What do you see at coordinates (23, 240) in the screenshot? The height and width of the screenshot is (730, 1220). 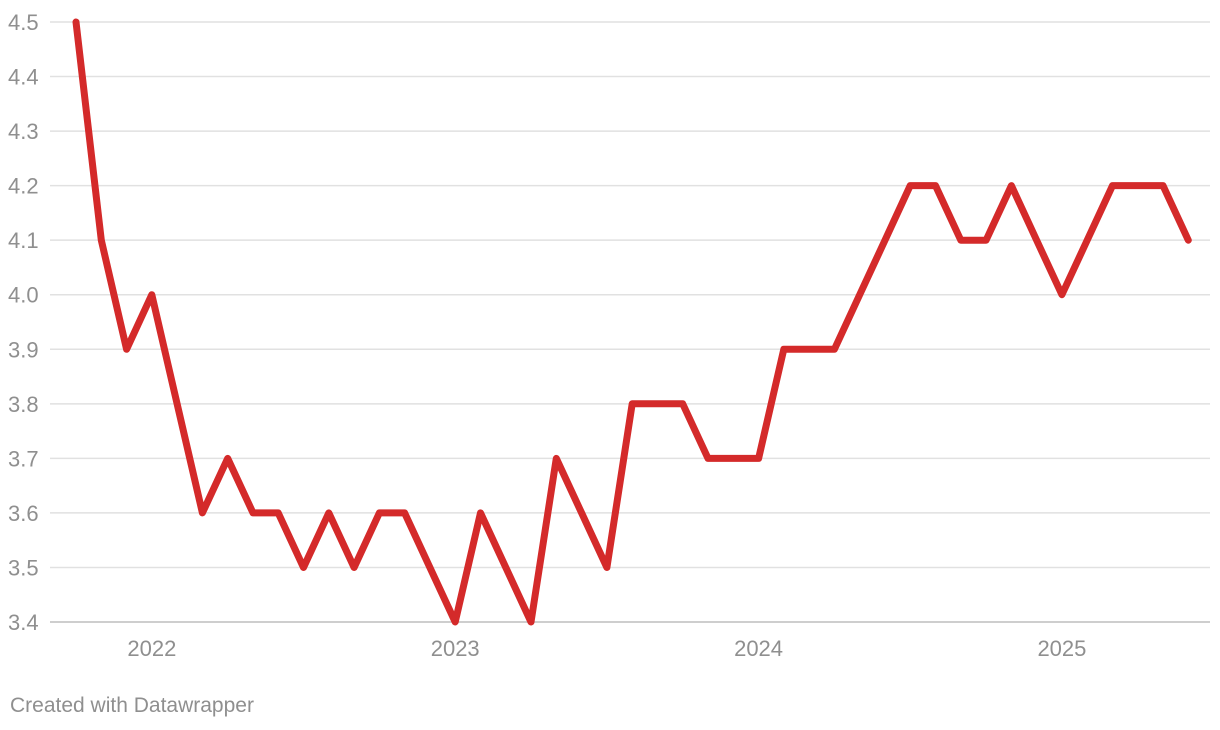 I see `y-tick-label: 4.1` at bounding box center [23, 240].